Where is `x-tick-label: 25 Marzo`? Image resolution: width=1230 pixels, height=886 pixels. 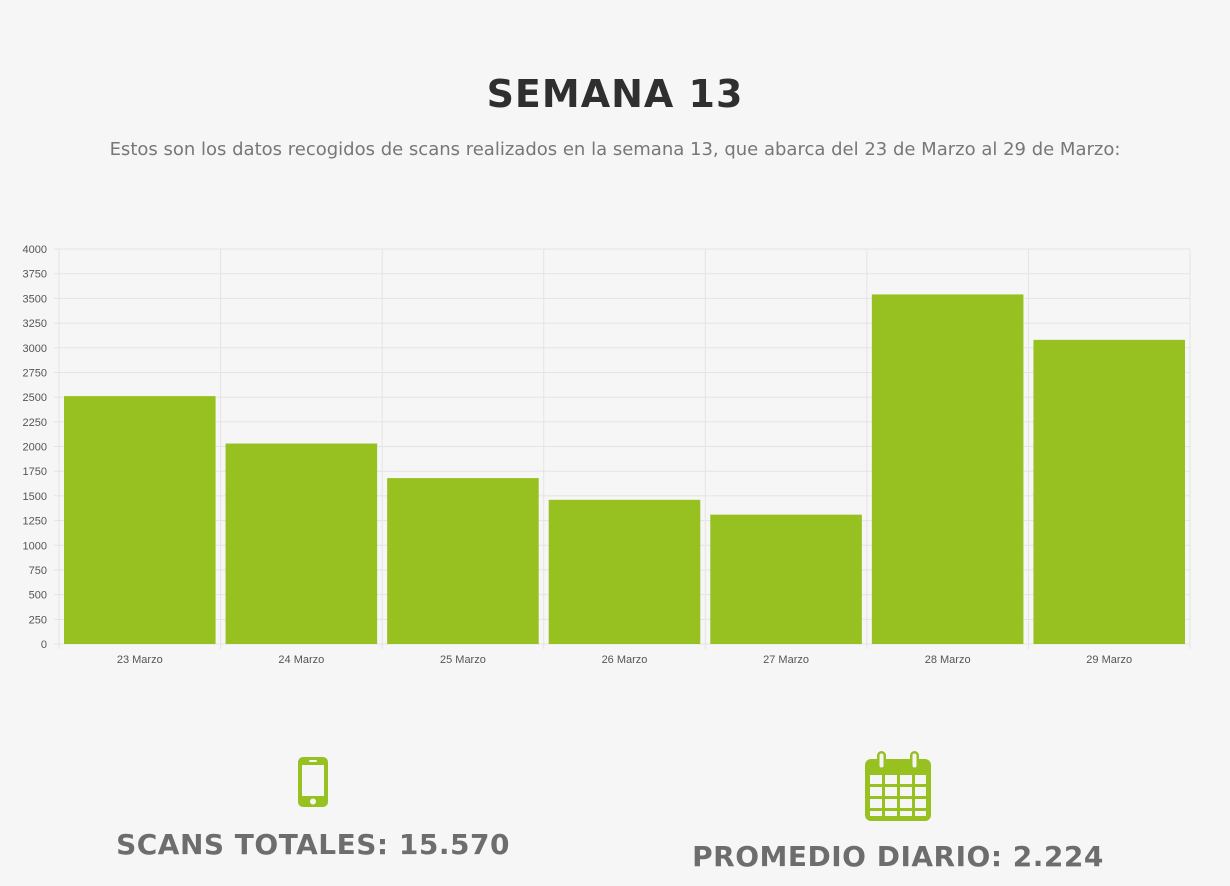 x-tick-label: 25 Marzo is located at coordinates (463, 660).